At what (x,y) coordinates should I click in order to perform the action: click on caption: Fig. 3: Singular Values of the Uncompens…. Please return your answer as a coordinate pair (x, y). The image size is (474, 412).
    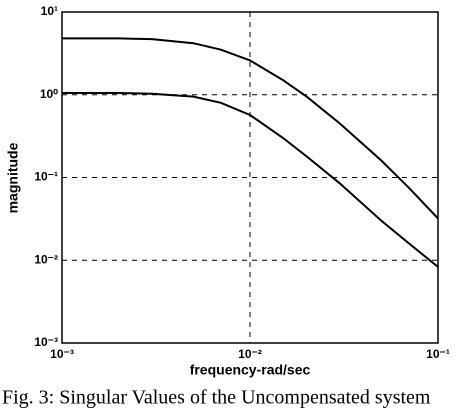
    Looking at the image, I should click on (216, 398).